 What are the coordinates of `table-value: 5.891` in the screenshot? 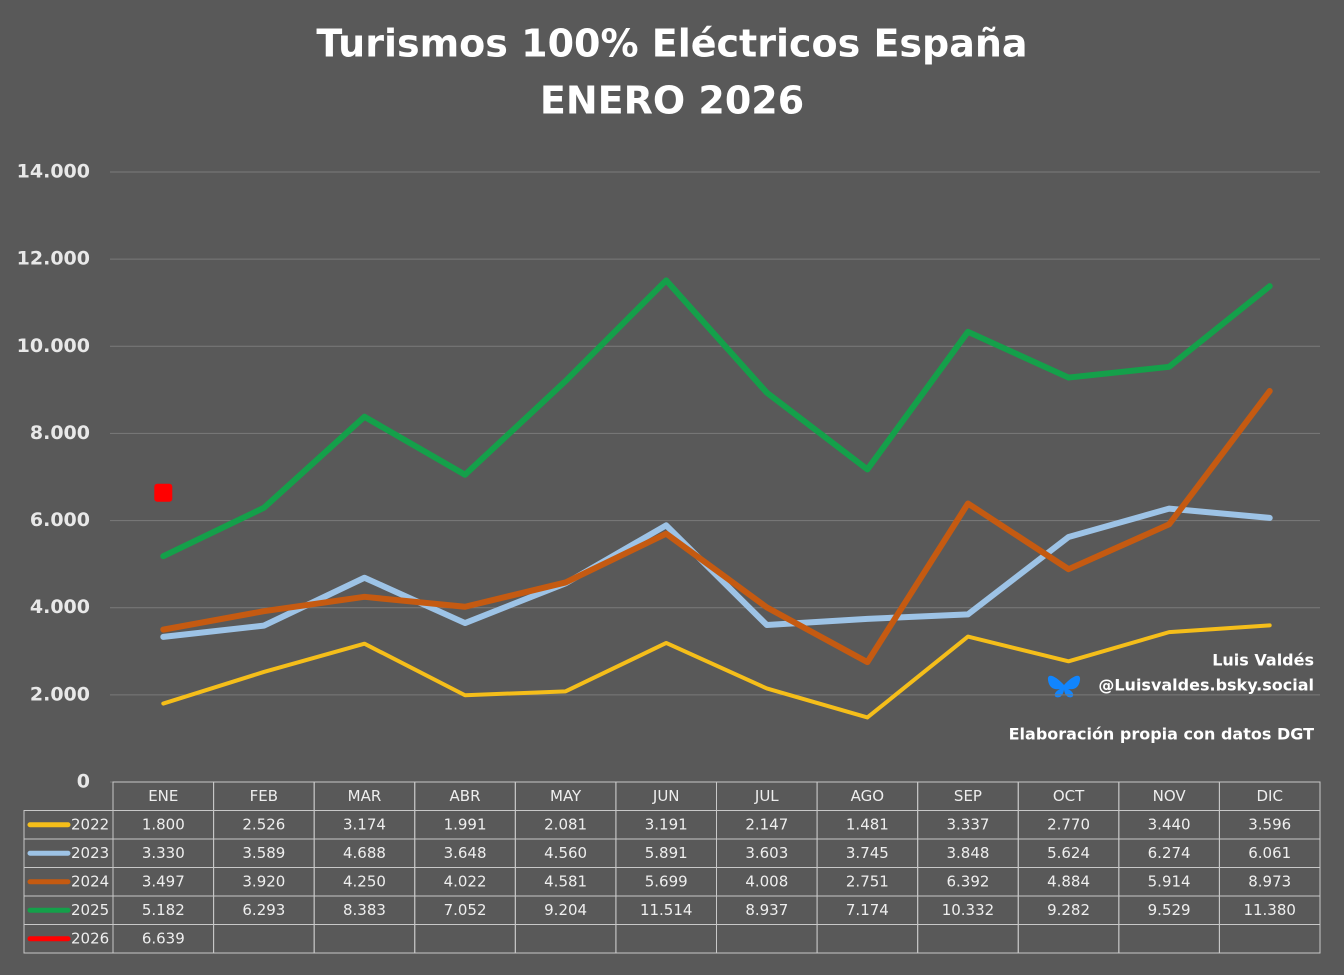 It's located at (666, 853).